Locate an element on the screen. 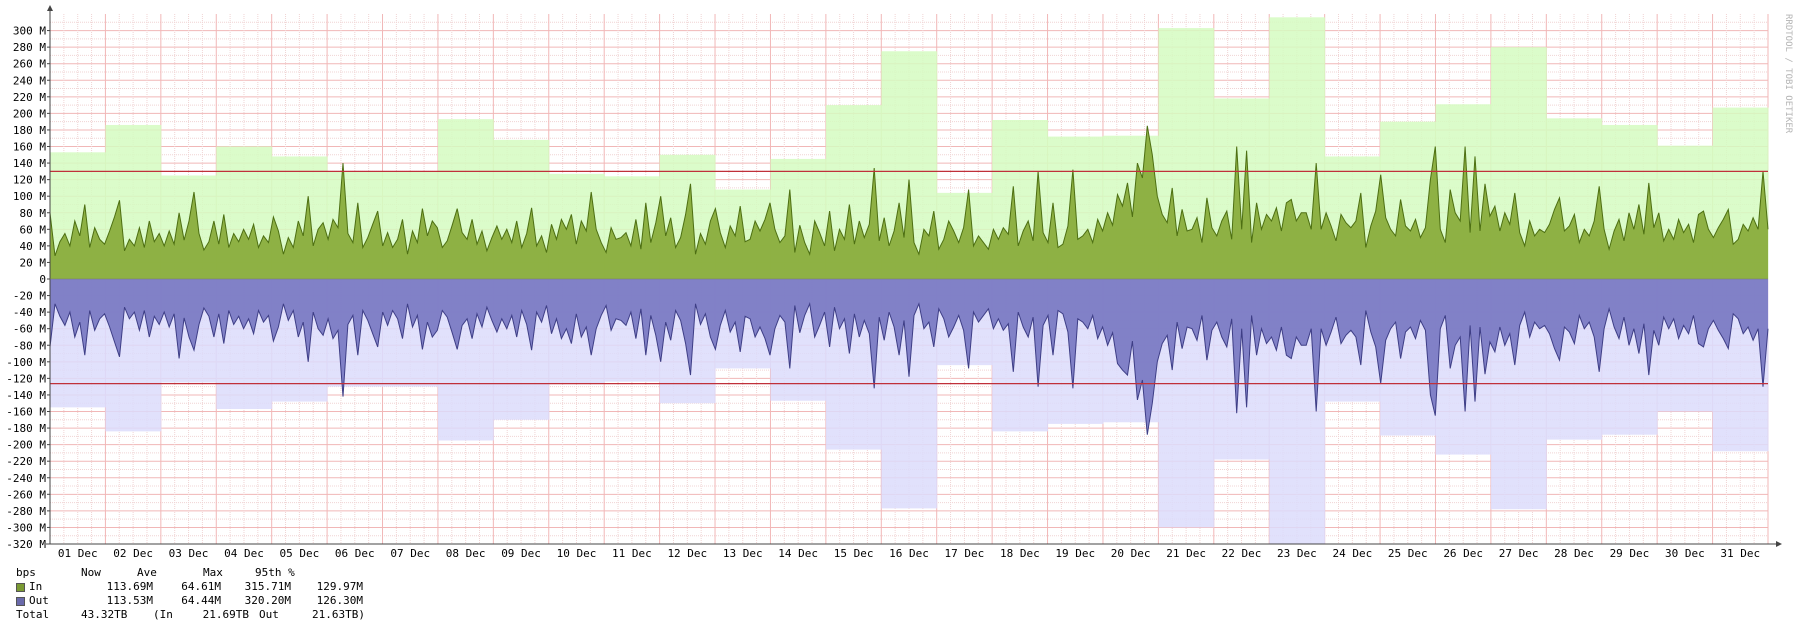  legend-out-max: 320.20M is located at coordinates (267, 600).